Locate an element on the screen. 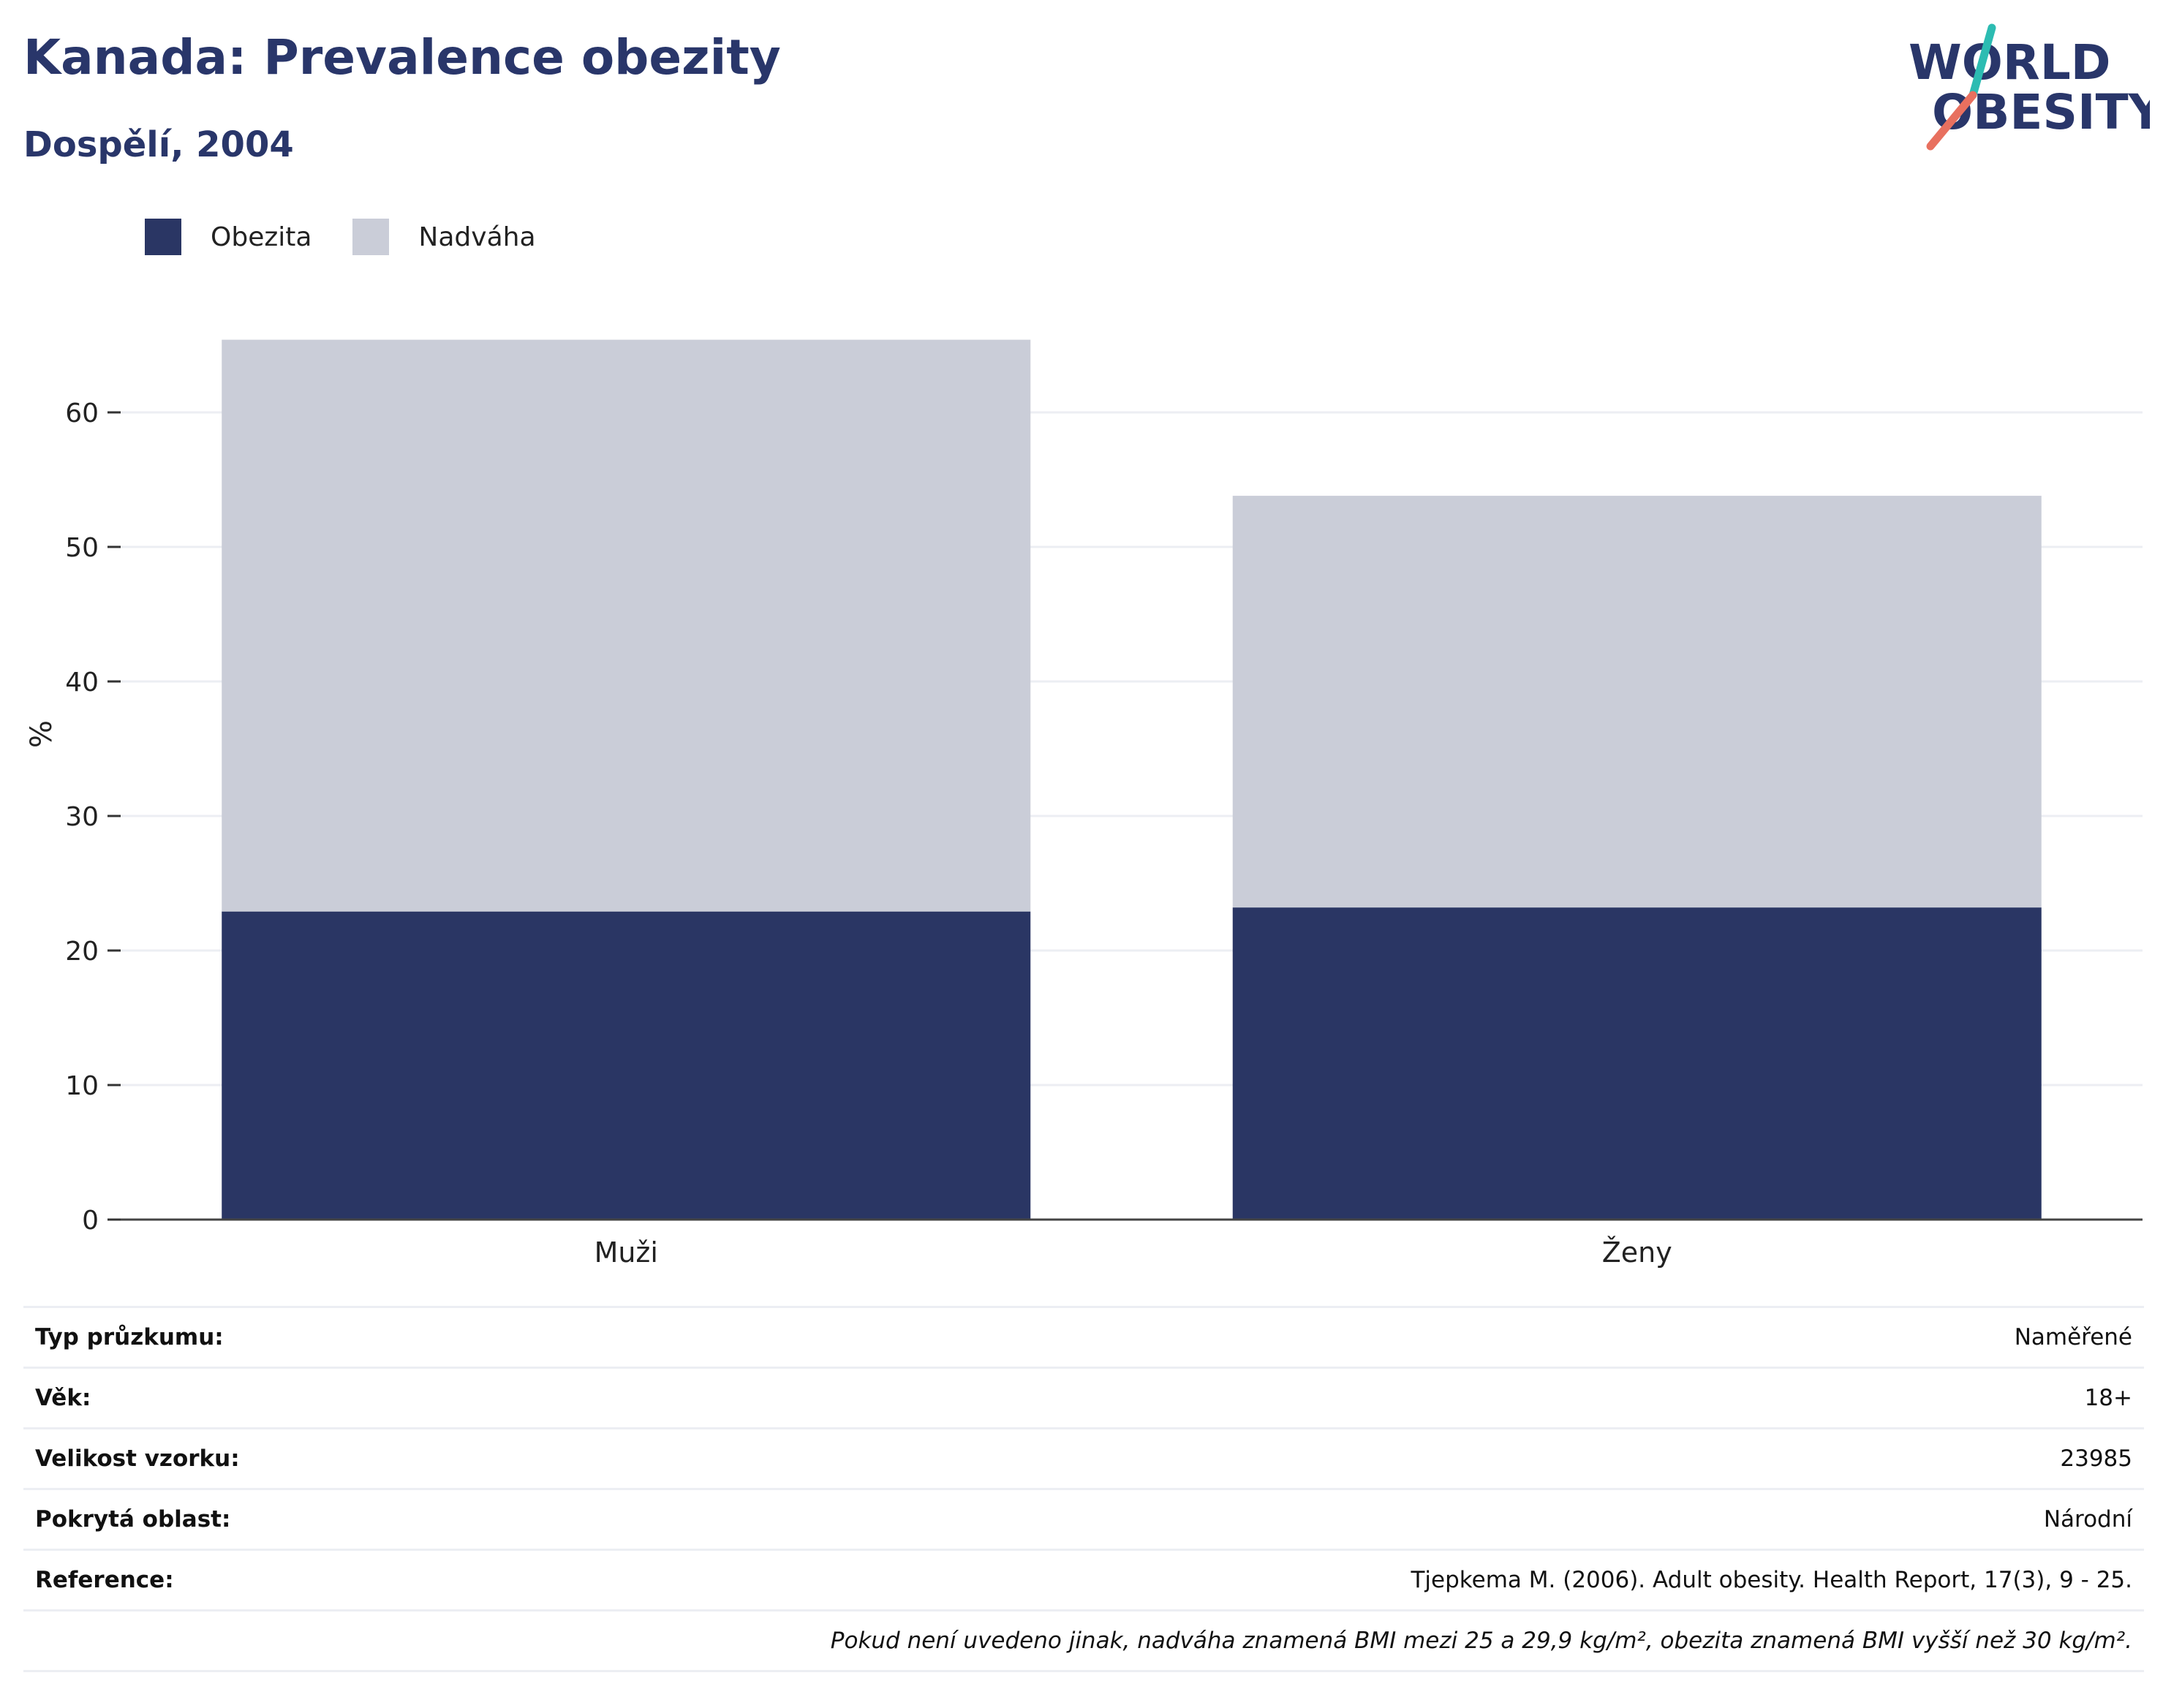 This screenshot has width=2163, height=1708. legend-item-overweight: Nadváha is located at coordinates (444, 237).